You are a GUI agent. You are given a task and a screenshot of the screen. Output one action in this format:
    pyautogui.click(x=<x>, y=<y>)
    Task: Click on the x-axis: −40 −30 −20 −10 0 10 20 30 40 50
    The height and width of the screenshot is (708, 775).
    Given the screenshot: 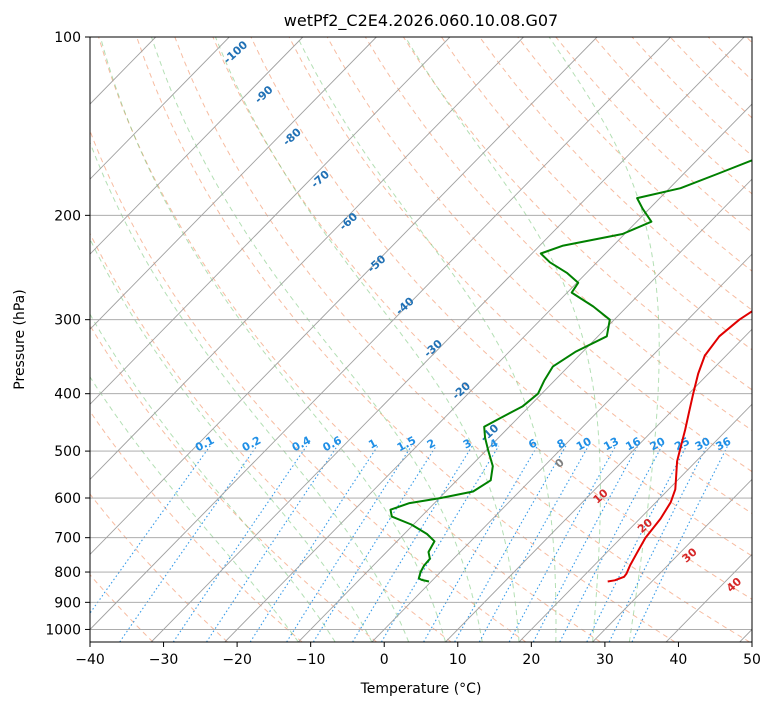 What is the action you would take?
    pyautogui.click(x=418, y=655)
    